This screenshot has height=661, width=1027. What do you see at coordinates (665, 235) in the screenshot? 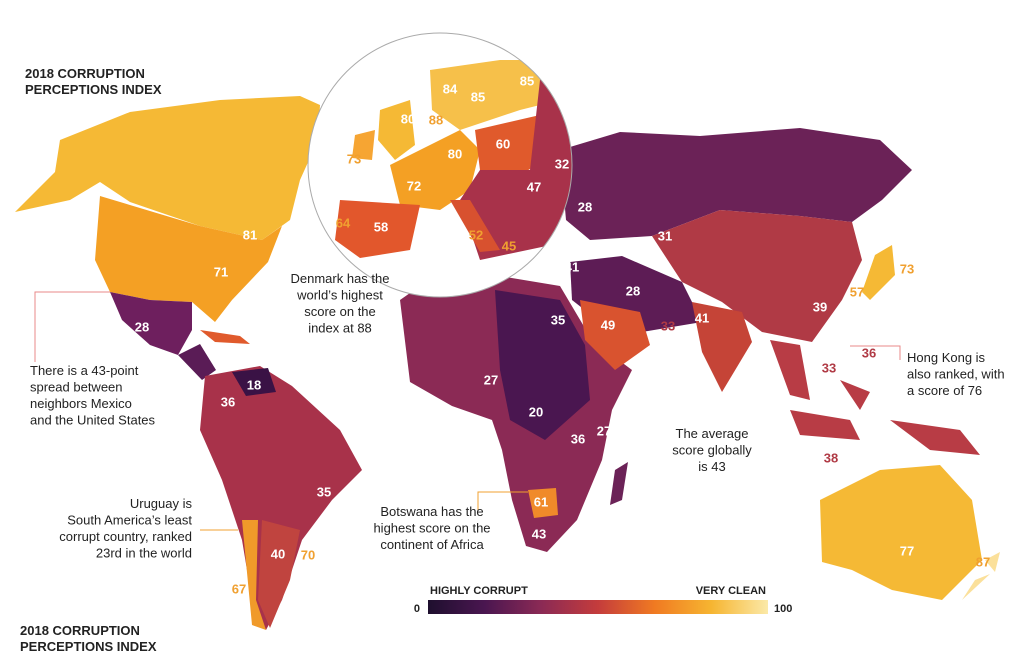
I see `score-label: 31` at bounding box center [665, 235].